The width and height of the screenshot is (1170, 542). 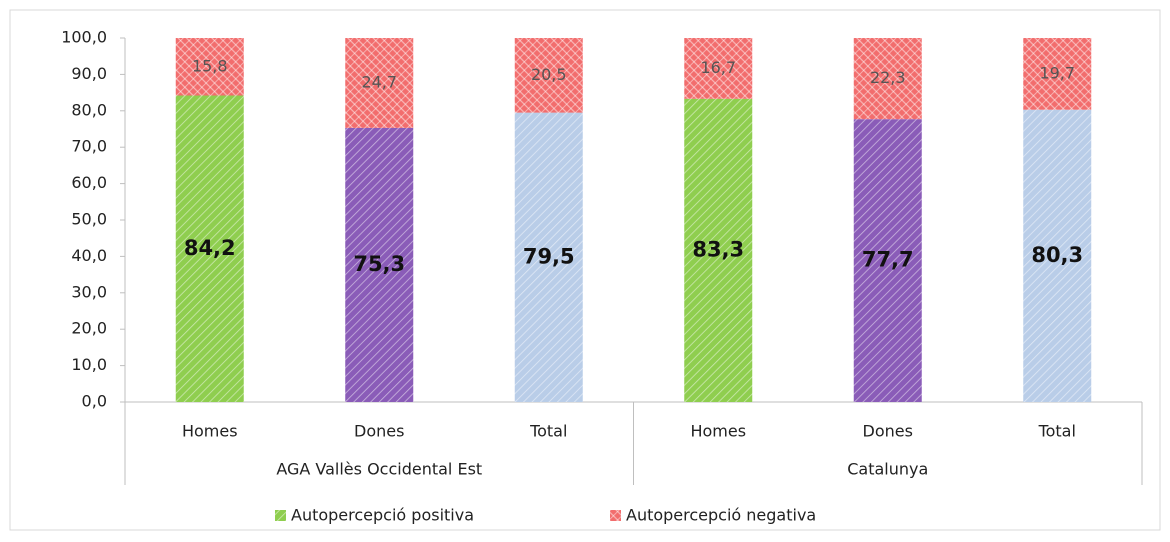 I want to click on y-tick-label: 80,0, so click(x=89, y=109).